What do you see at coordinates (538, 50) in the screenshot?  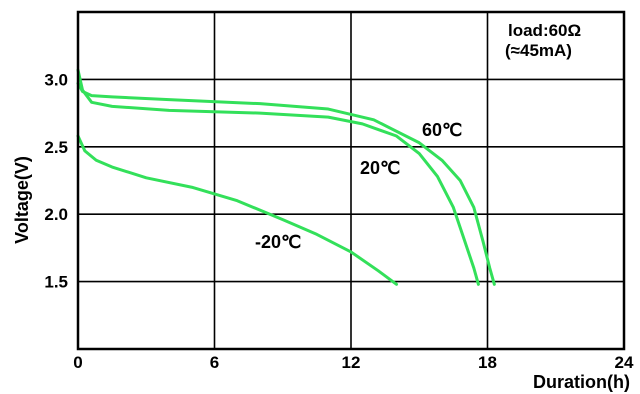 I see `current-annotation: (≈45mA)` at bounding box center [538, 50].